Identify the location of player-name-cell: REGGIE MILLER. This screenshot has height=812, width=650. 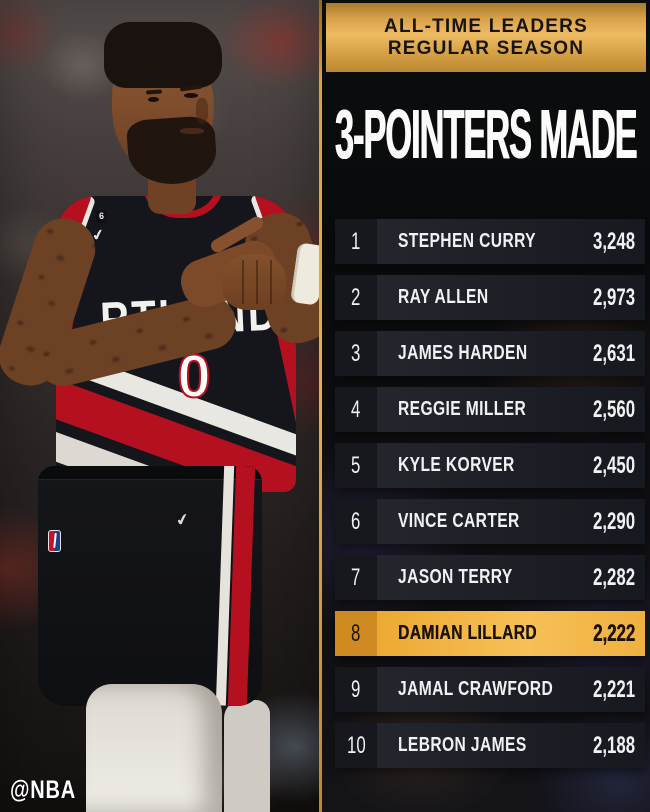
(462, 409).